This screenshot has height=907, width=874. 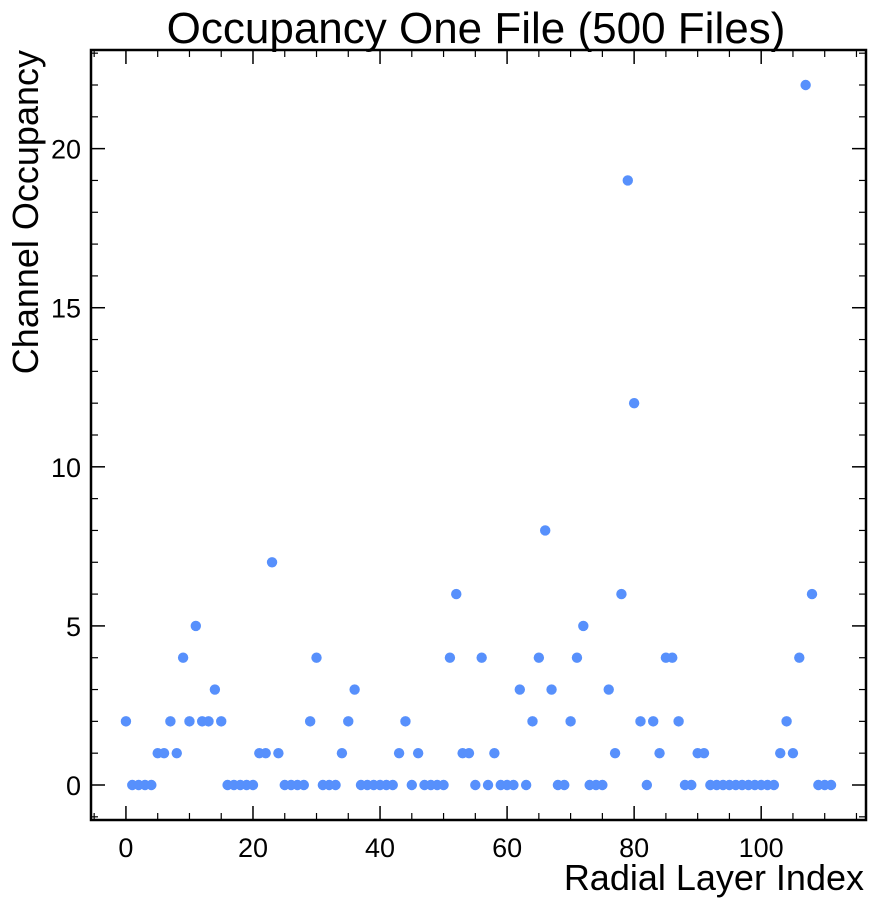 I want to click on x-tick-label: 100, so click(x=761, y=848).